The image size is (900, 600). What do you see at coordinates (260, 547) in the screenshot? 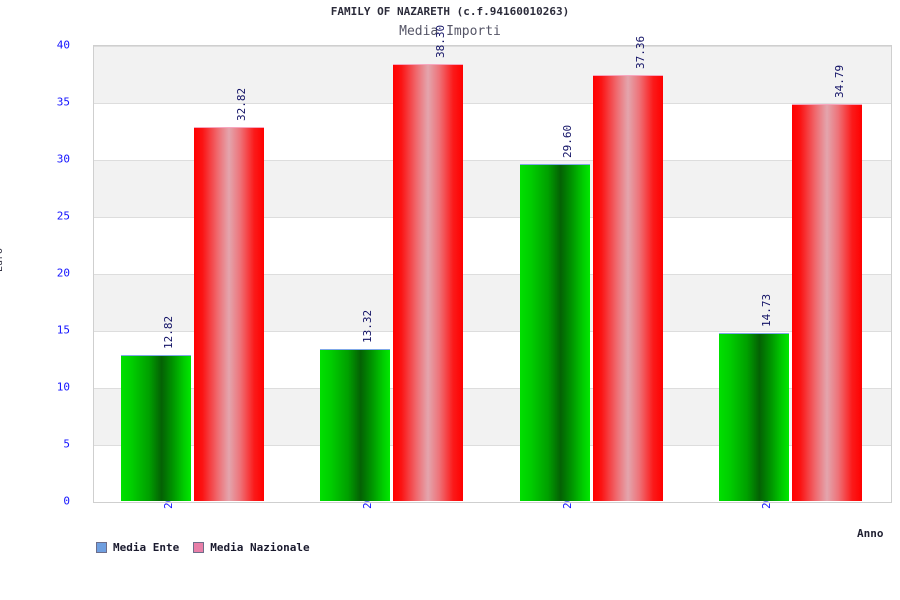
I see `legend-label: Media Nazionale` at bounding box center [260, 547].